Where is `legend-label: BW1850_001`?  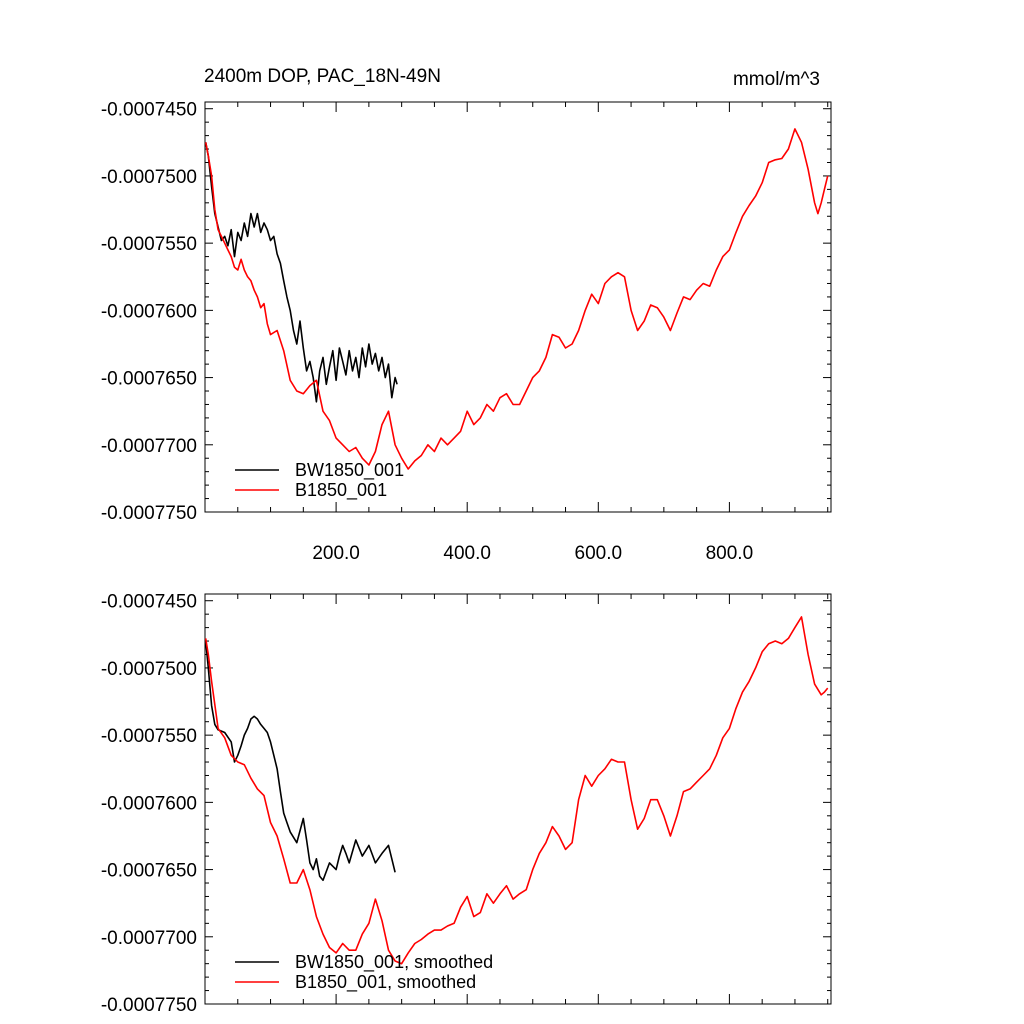
legend-label: BW1850_001 is located at coordinates (349, 470).